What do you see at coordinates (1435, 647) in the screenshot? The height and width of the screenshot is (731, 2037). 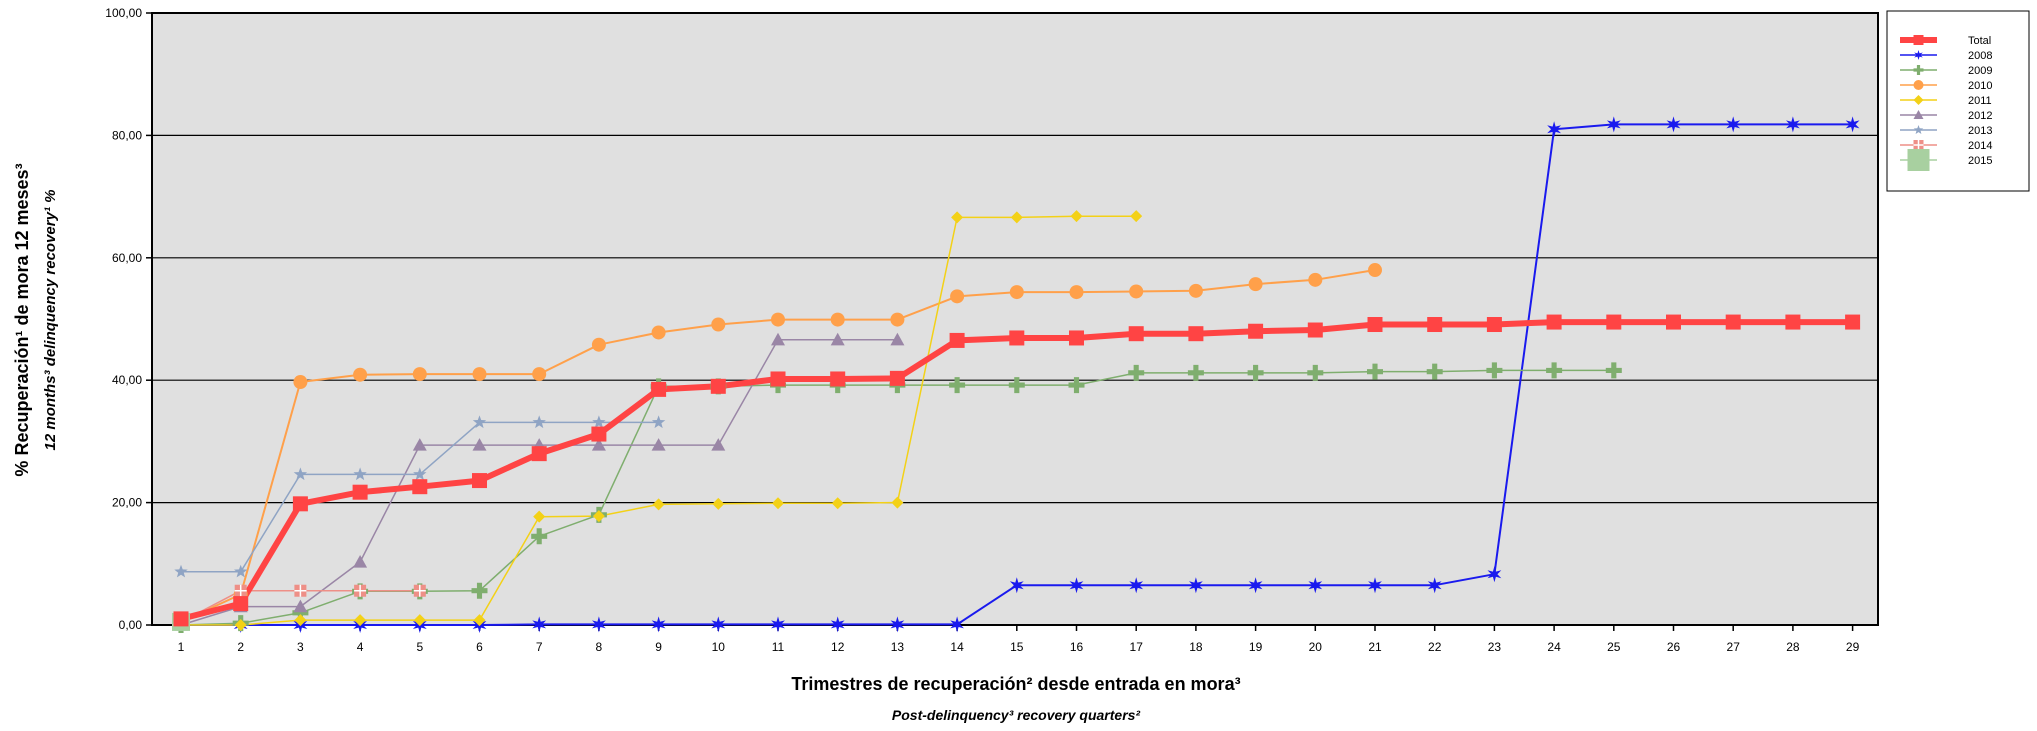 I see `x-tick-label: 22` at bounding box center [1435, 647].